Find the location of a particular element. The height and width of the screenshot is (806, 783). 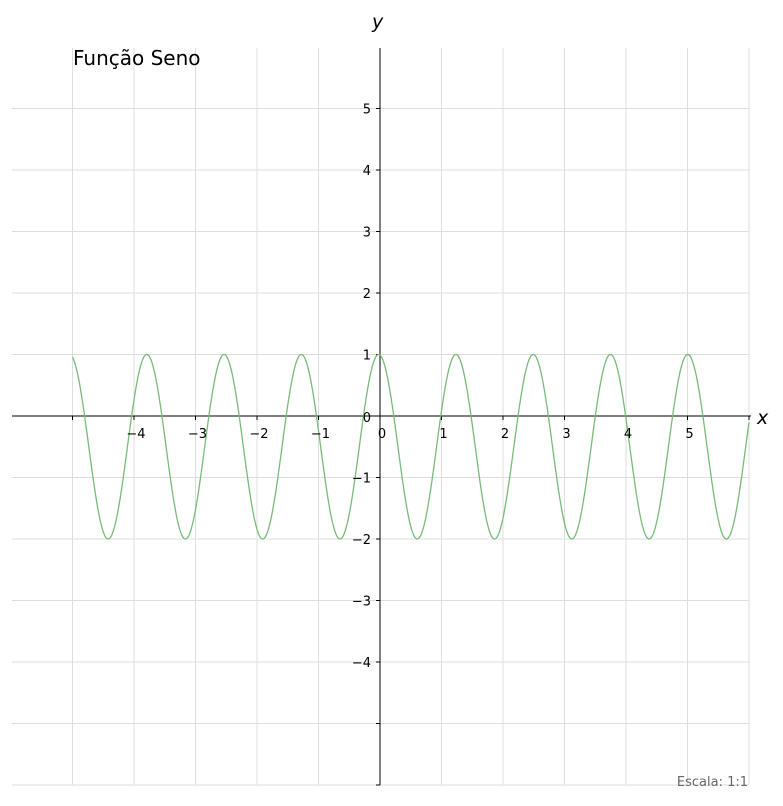

x-tick-label: 2 is located at coordinates (505, 434).